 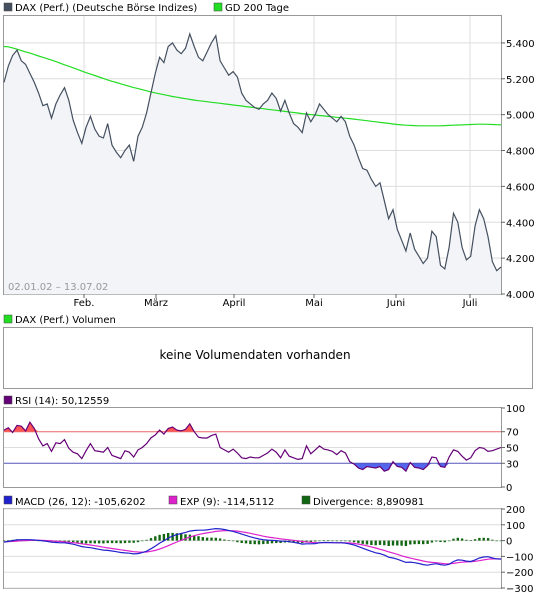 What do you see at coordinates (518, 170) in the screenshot?
I see `price-y-axis: 4.000 4.200 4.400 4.600 4.800 5.000 5.200 5.400` at bounding box center [518, 170].